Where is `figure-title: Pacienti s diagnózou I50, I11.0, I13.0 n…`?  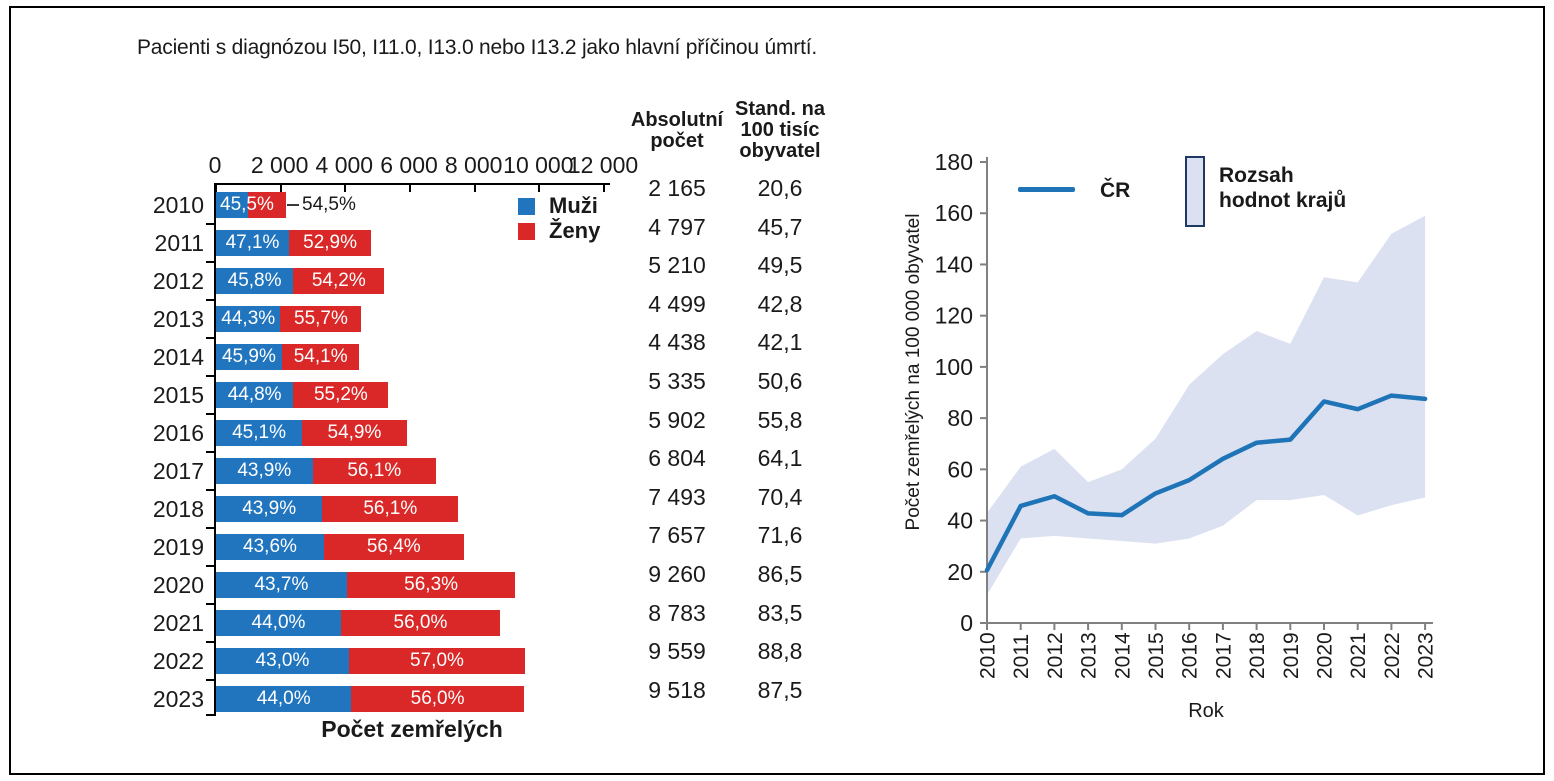
figure-title: Pacienti s diagnózou I50, I11.0, I13.0 n… is located at coordinates (477, 47).